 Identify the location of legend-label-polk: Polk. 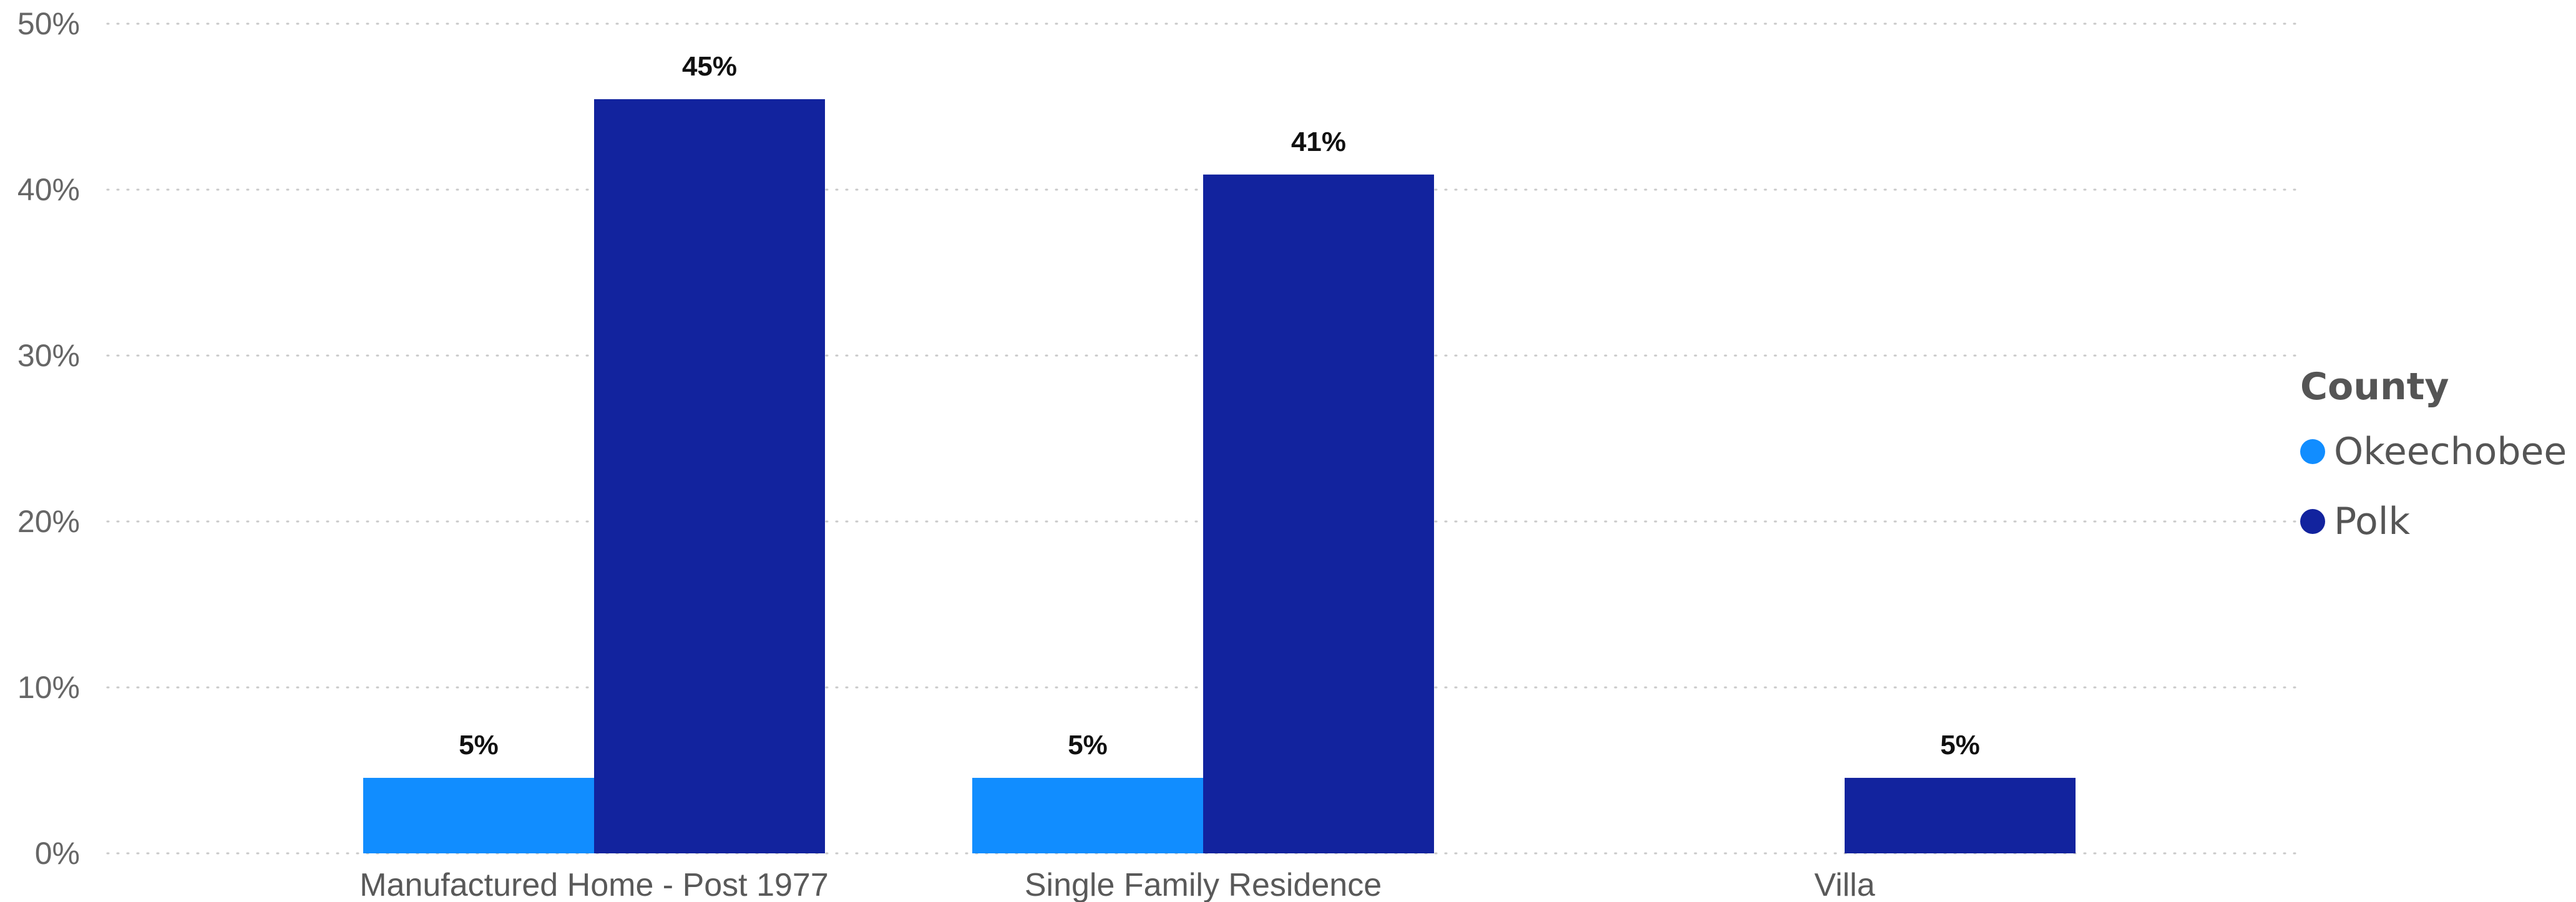
(2372, 521).